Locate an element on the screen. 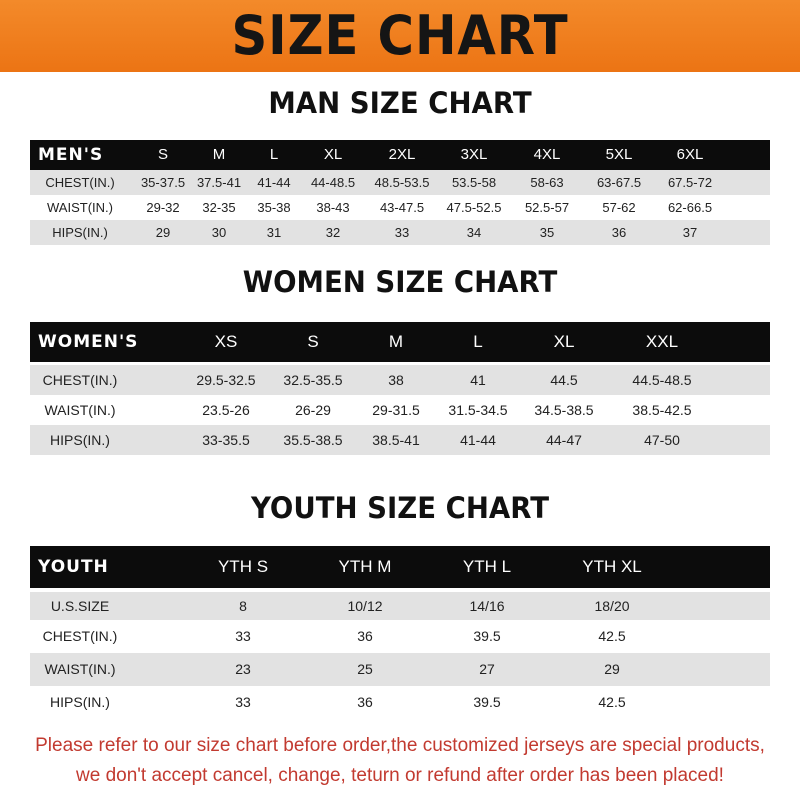  measurement-cell: 35.5-38.5 is located at coordinates (313, 440).